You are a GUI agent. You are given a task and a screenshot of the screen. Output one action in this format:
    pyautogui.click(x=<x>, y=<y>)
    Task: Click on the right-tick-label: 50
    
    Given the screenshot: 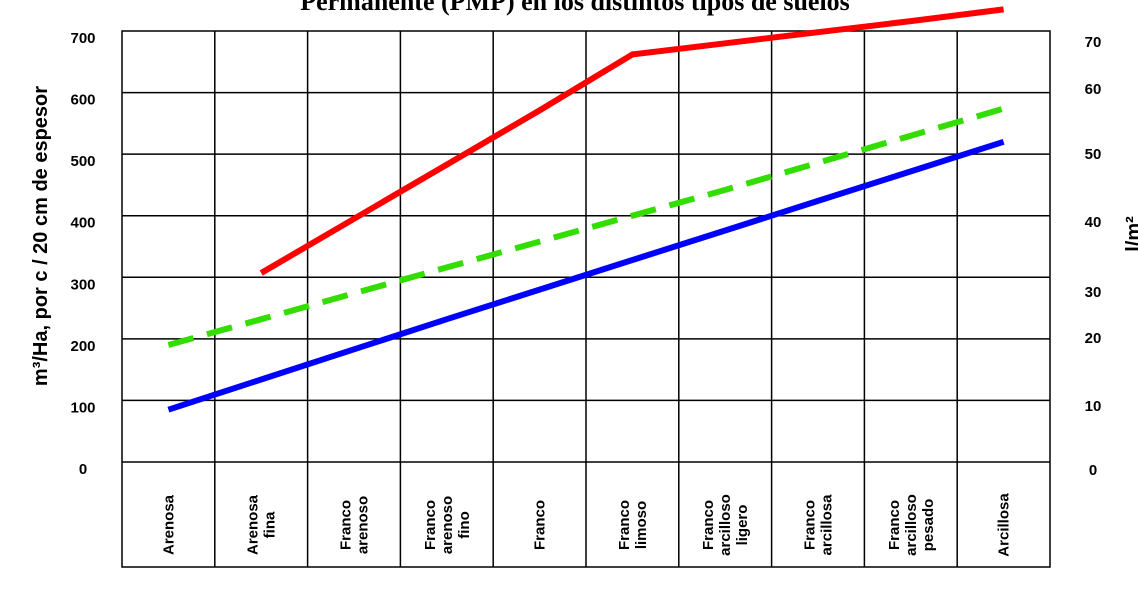 What is the action you would take?
    pyautogui.click(x=1093, y=154)
    